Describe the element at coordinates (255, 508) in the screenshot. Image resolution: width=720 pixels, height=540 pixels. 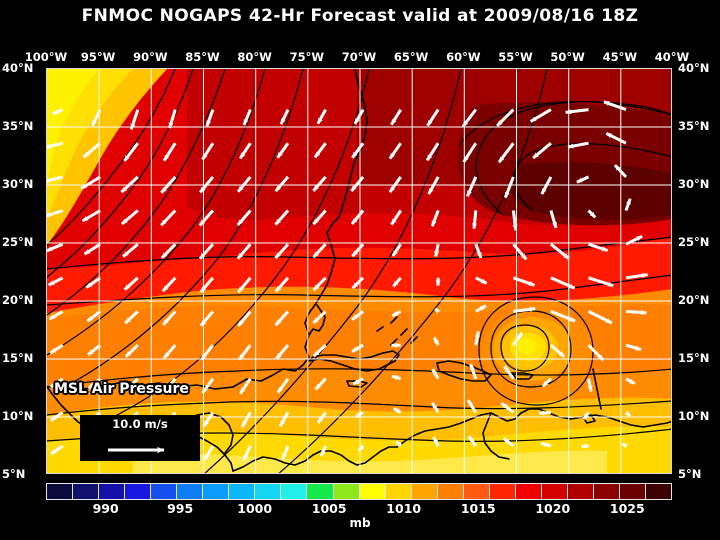
I see `colorbar-tick-label: 1000` at that location.